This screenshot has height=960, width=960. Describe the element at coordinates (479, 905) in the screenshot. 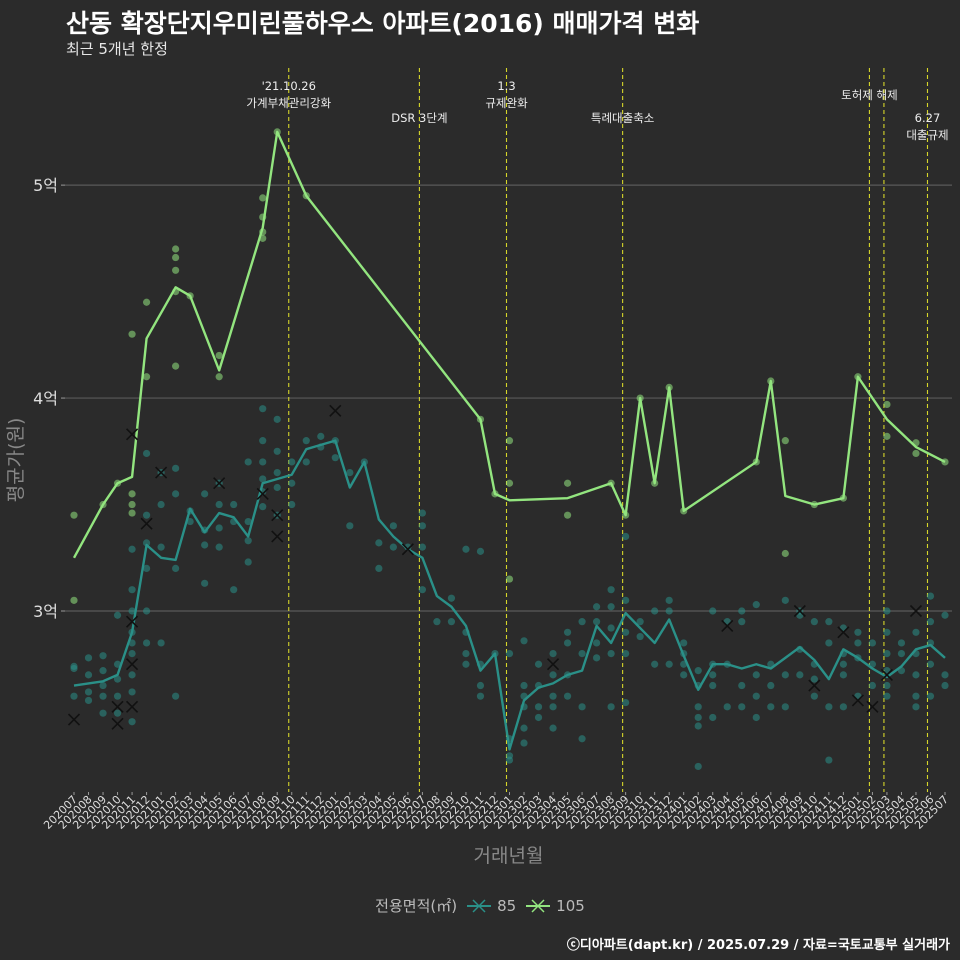

I see `legend-key-85-icon` at that location.